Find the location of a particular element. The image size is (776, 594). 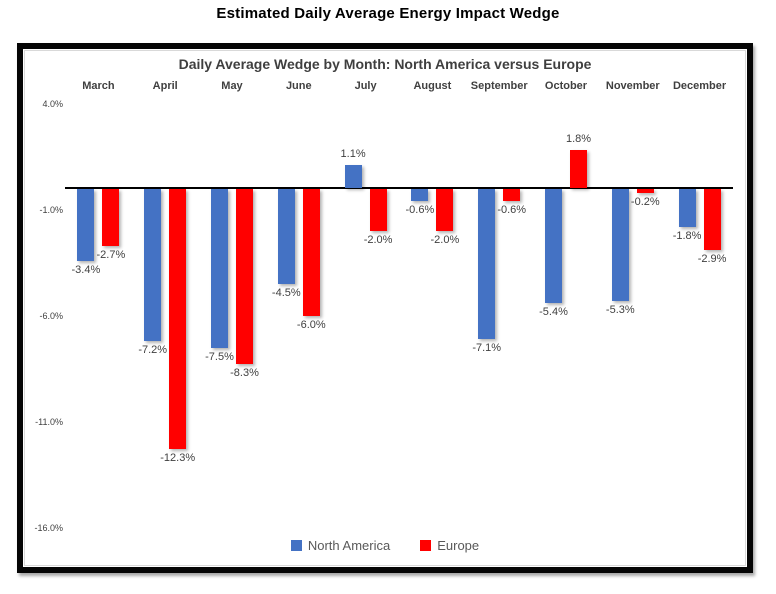

bar-north-america-july is located at coordinates (353, 177).